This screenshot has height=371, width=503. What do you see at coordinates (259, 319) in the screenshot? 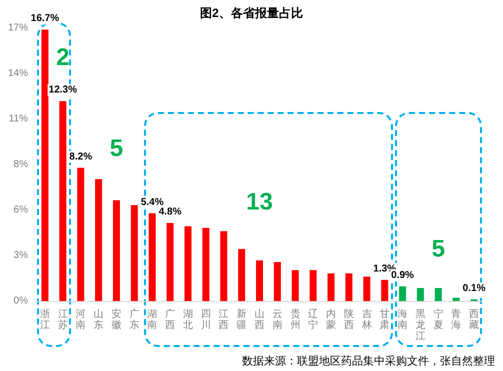
I see `x-tick-label: 山西` at bounding box center [259, 319].